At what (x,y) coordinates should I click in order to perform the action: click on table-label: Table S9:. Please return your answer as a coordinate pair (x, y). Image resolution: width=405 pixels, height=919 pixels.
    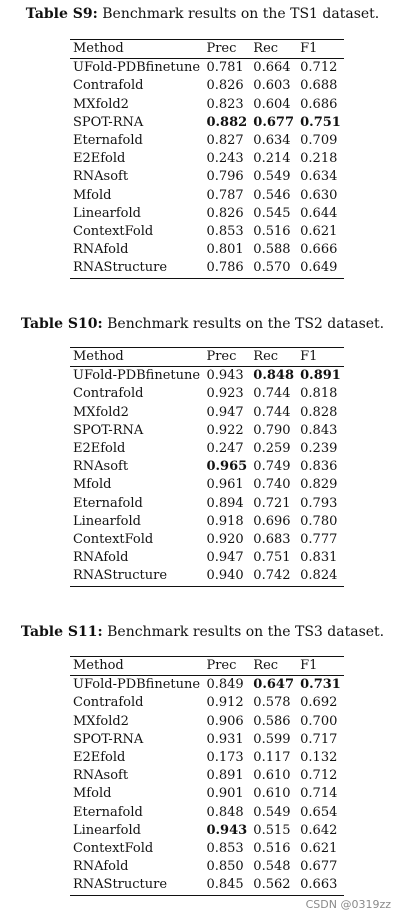
    Looking at the image, I should click on (62, 14).